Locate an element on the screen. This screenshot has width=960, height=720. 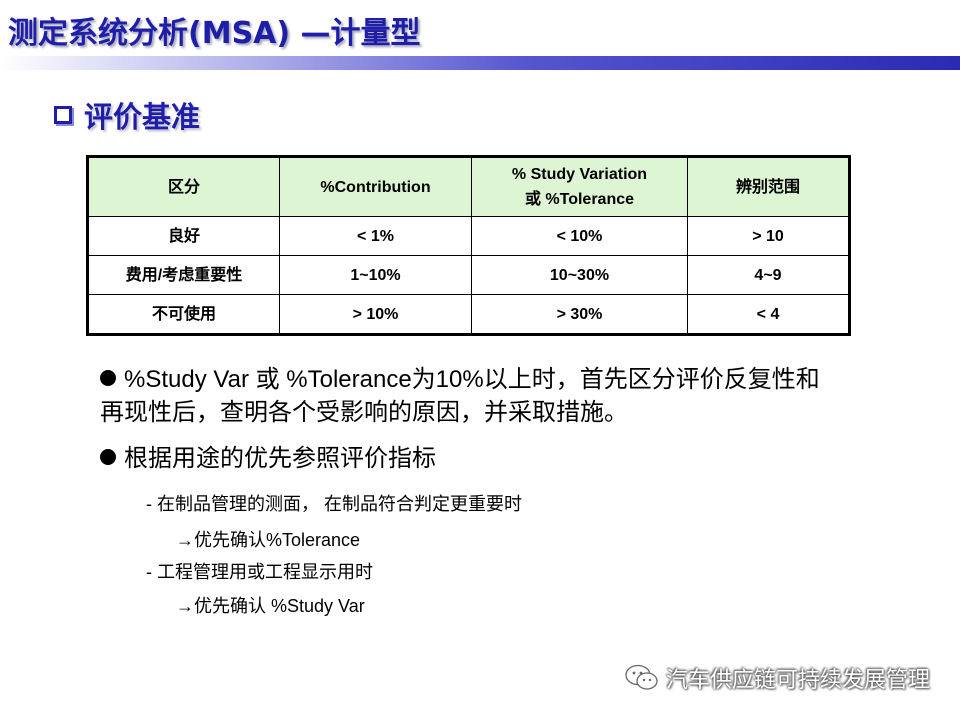
table-row: 费用/考虑重要性 1~10% 10~30% 4~9 is located at coordinates (468, 275).